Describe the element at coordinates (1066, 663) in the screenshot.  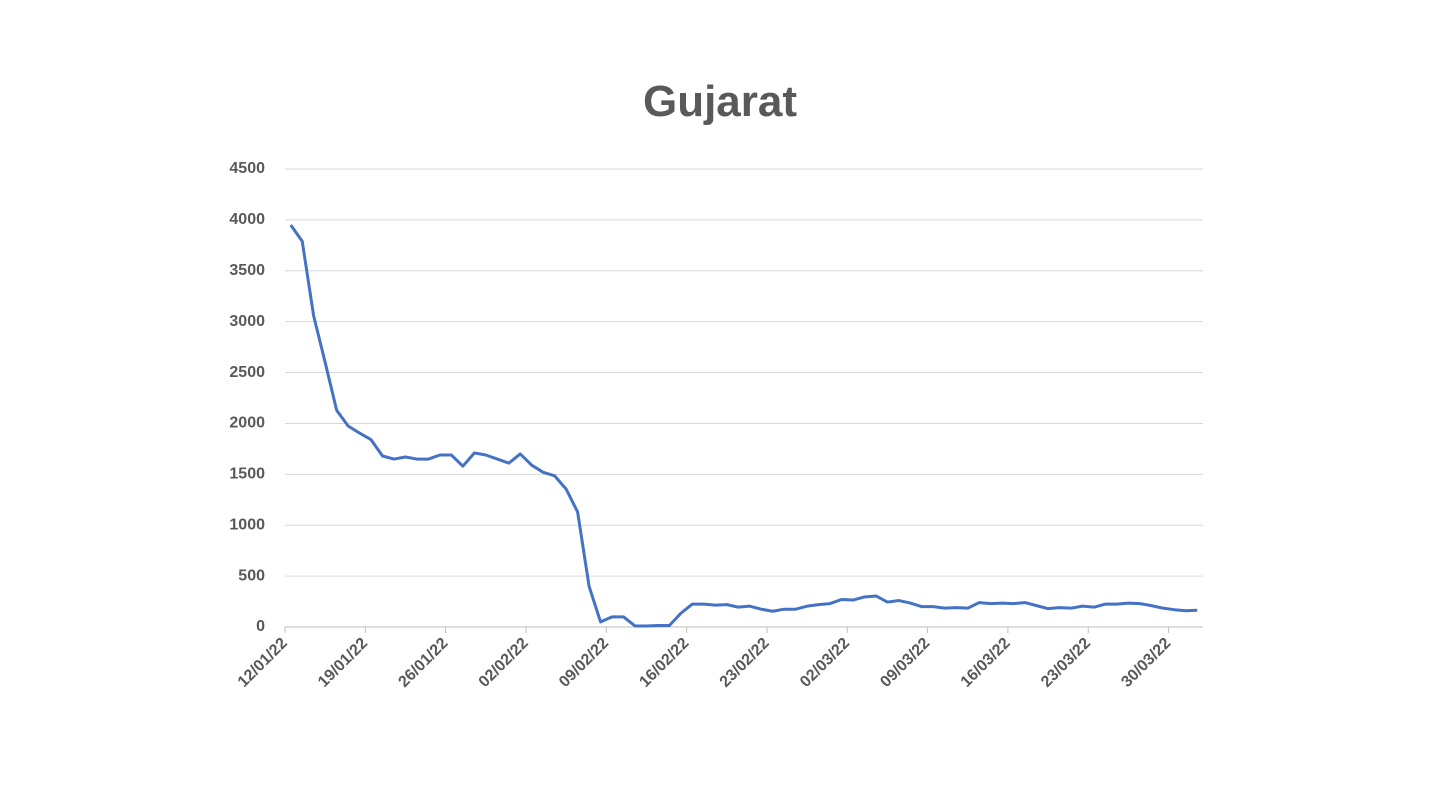
I see `x-tick-label: 23/03/22` at that location.